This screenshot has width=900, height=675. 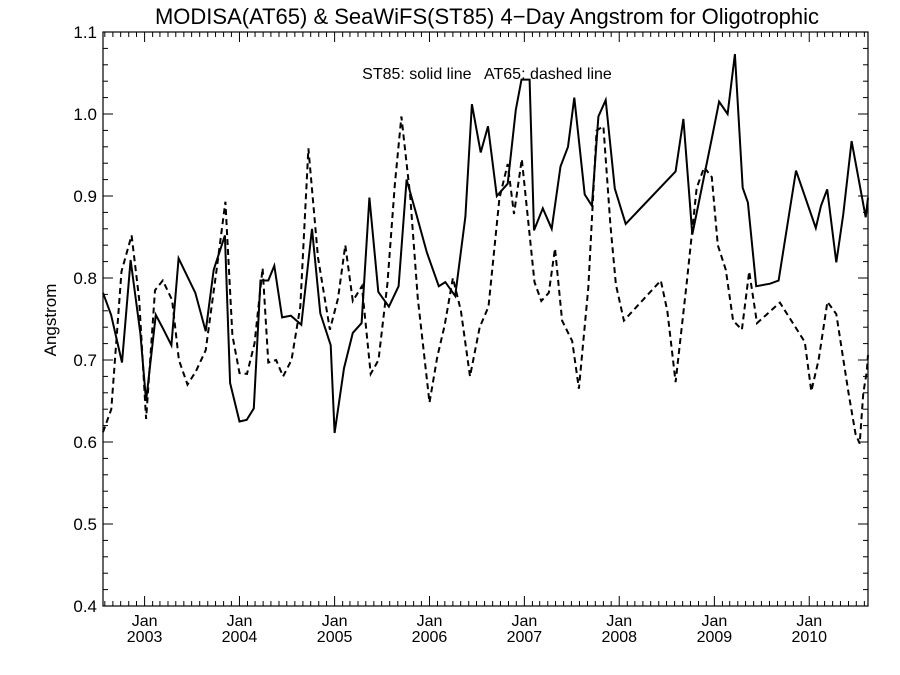 What do you see at coordinates (430, 637) in the screenshot?
I see `x-tick-year-label: 2006` at bounding box center [430, 637].